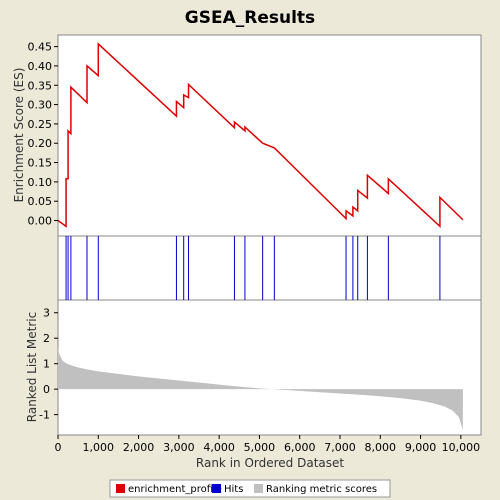 The image size is (500, 500). I want to click on x-tick-label: 7,000, so click(340, 447).